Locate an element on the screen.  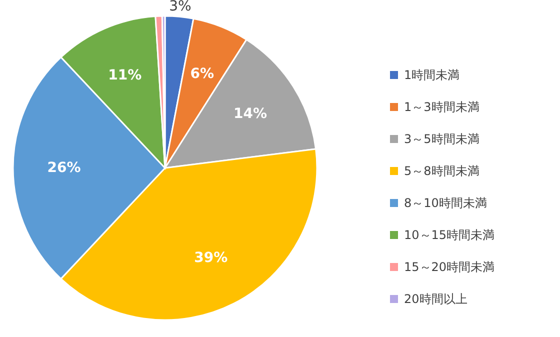
data-label: 39% is located at coordinates (211, 258).